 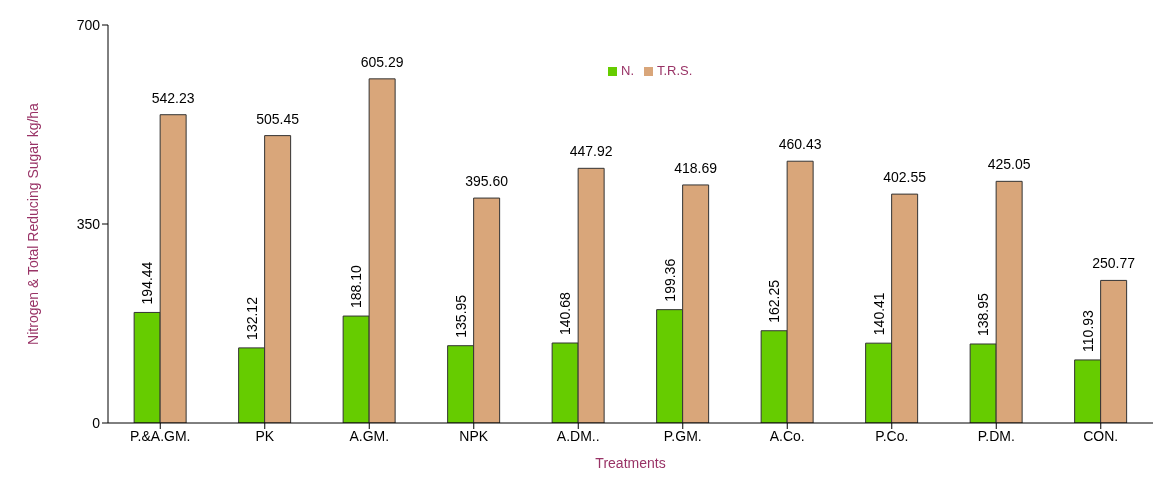 I want to click on data-label: 194.44, so click(x=147, y=283).